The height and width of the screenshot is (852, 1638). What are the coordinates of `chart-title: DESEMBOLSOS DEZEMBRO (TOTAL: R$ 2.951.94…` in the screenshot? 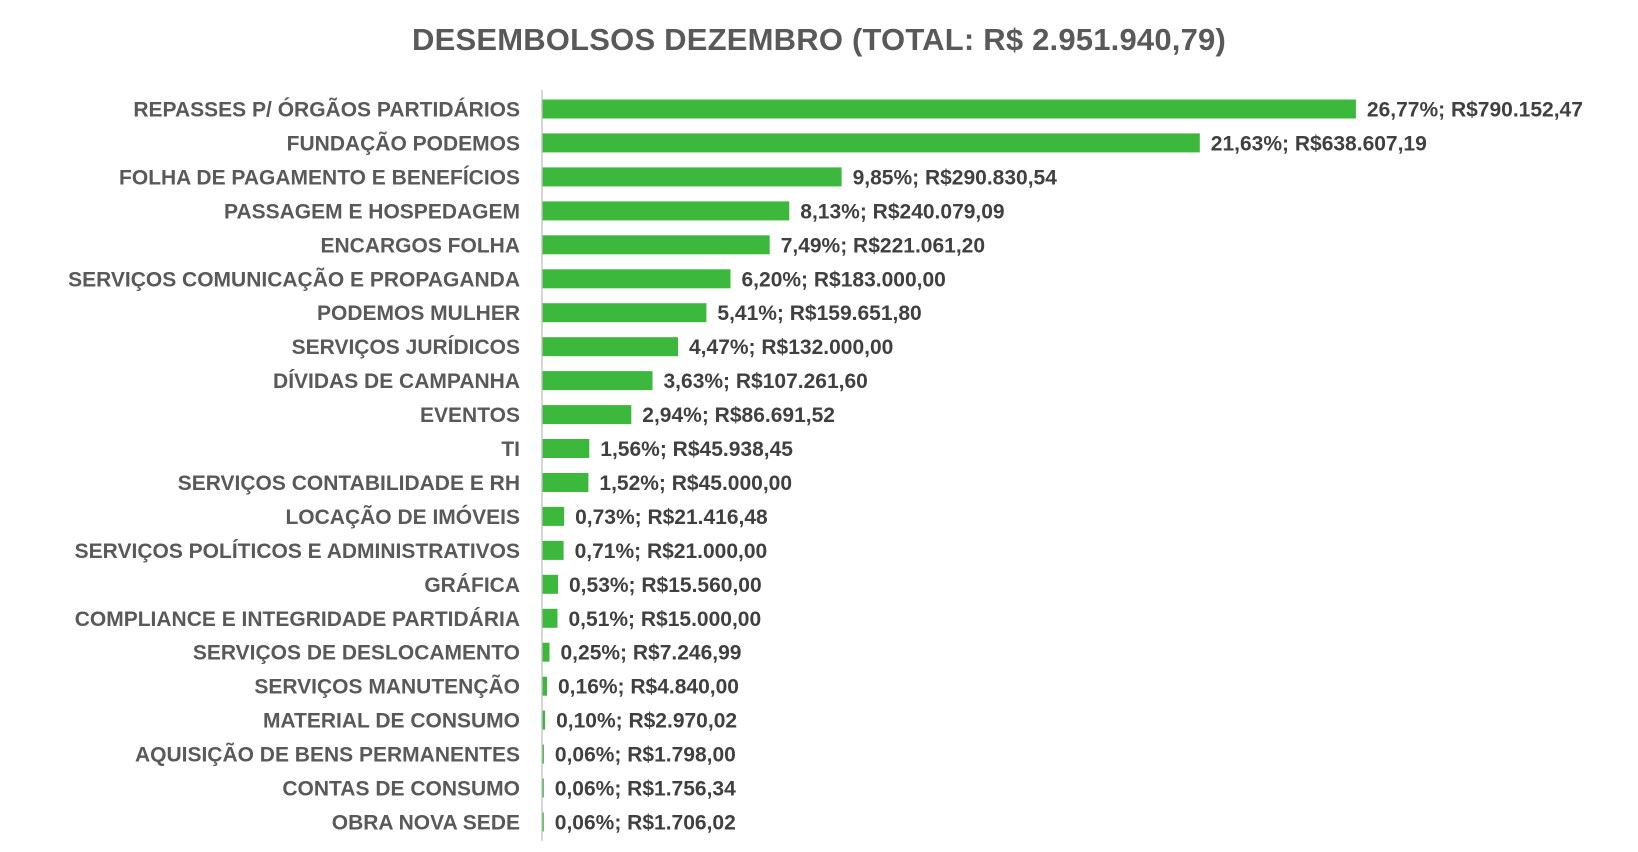 It's located at (819, 39).